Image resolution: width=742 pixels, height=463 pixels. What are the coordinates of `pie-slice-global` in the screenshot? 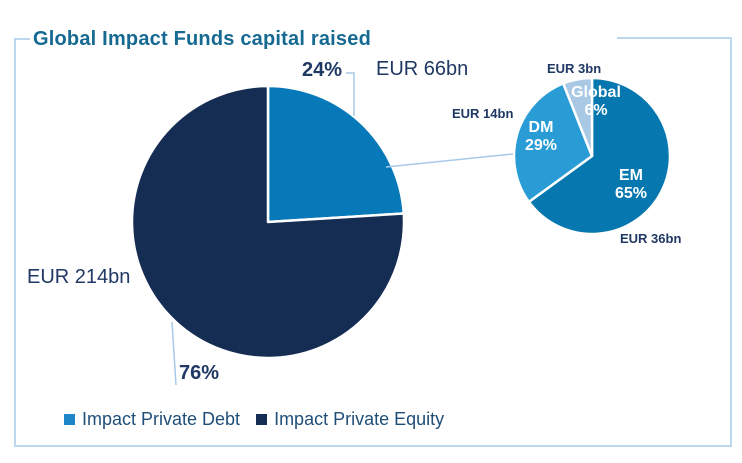 It's located at (578, 117).